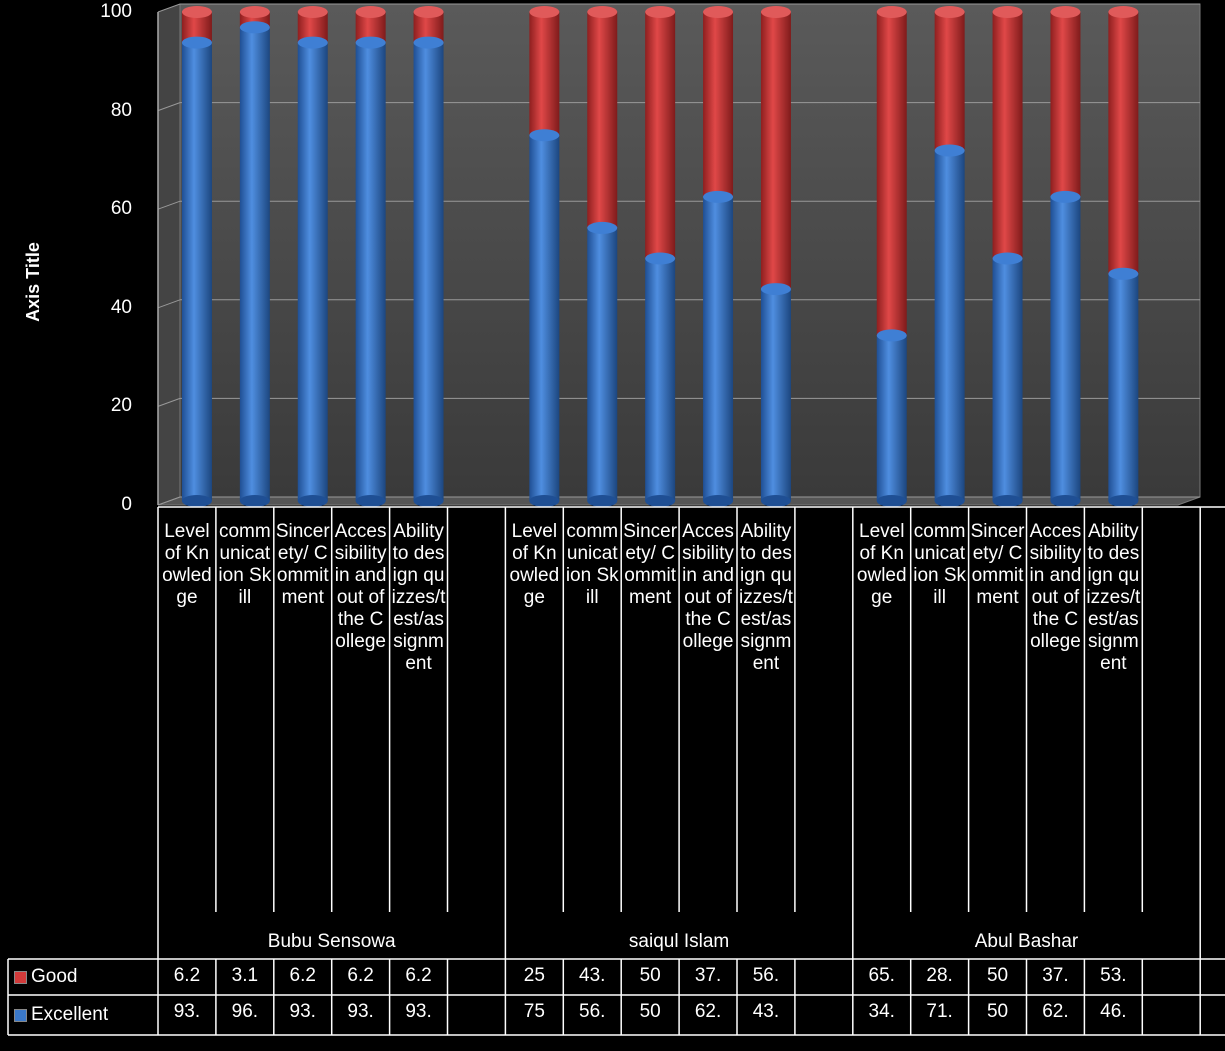 The width and height of the screenshot is (1225, 1051). What do you see at coordinates (679, 941) in the screenshot?
I see `group-label: saiqul Islam` at bounding box center [679, 941].